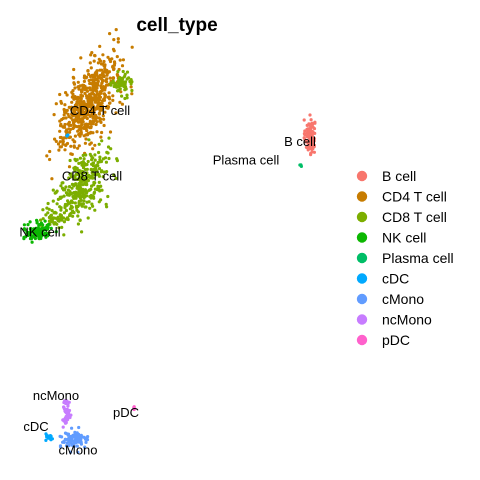 The height and width of the screenshot is (480, 480). Describe the element at coordinates (395, 279) in the screenshot. I see `legend-label: cDC` at that location.